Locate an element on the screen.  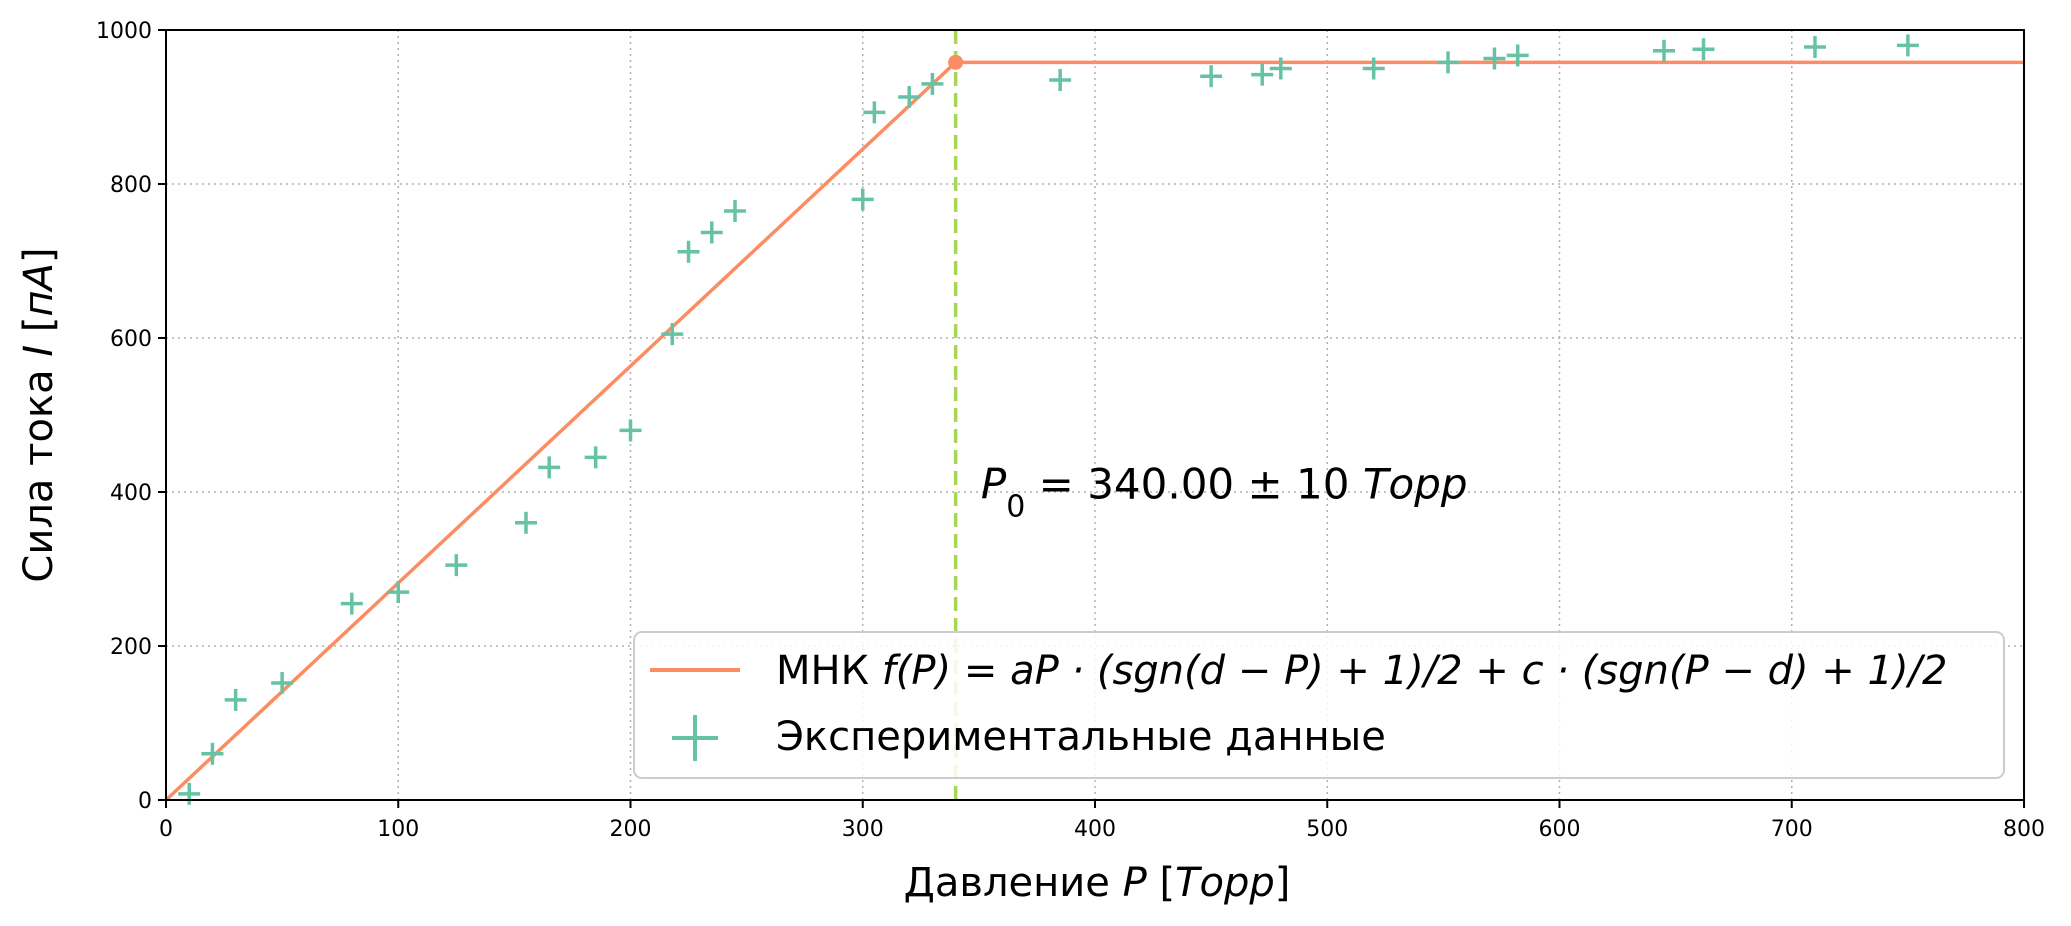
annotation-p0: P0 = 340.00 ± 10 Торр is located at coordinates (1224, 491).